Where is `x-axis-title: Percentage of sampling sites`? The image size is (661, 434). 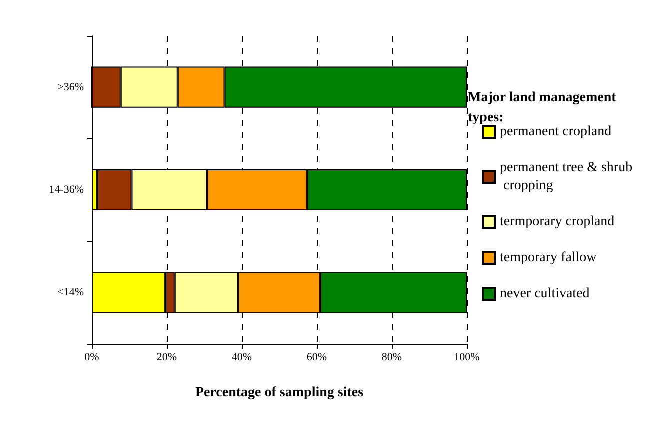
x-axis-title: Percentage of sampling sites is located at coordinates (279, 393).